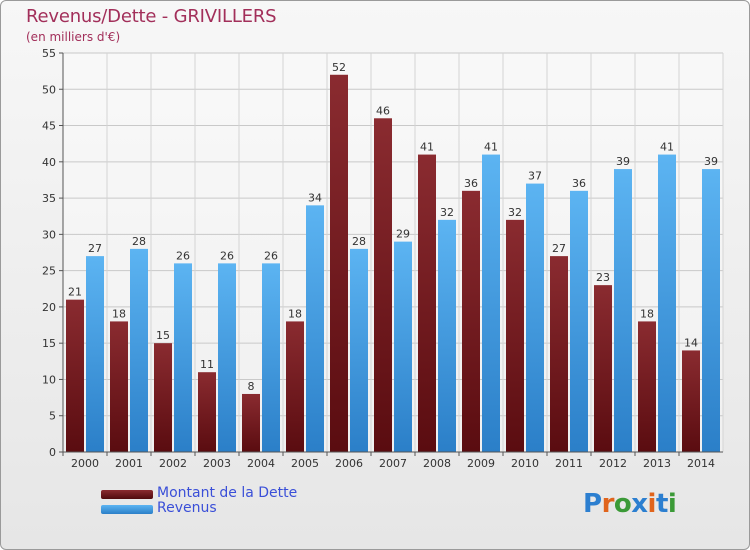 This screenshot has height=550, width=750. I want to click on y-tick-label: 35, so click(49, 198).